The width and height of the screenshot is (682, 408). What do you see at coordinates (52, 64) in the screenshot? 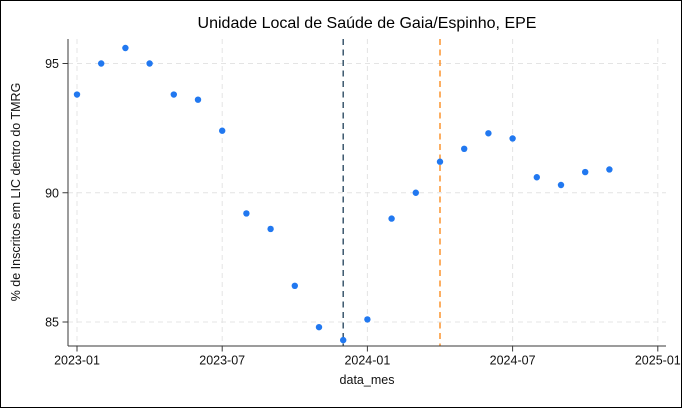
I see `y-tick-label: 95` at bounding box center [52, 64].